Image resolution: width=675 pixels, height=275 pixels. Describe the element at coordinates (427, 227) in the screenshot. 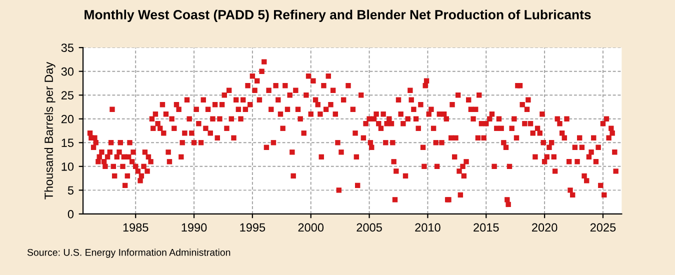

I see `x-tick-label: 2010` at that location.